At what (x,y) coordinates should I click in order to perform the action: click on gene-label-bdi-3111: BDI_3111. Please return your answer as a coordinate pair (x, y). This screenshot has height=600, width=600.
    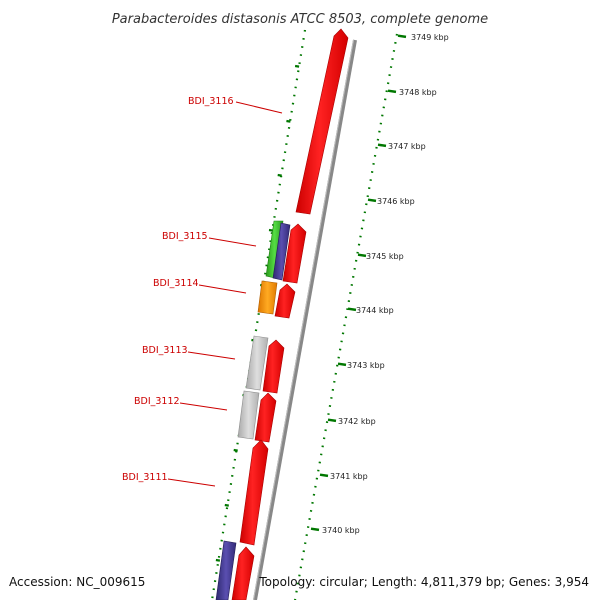
    Looking at the image, I should click on (145, 477).